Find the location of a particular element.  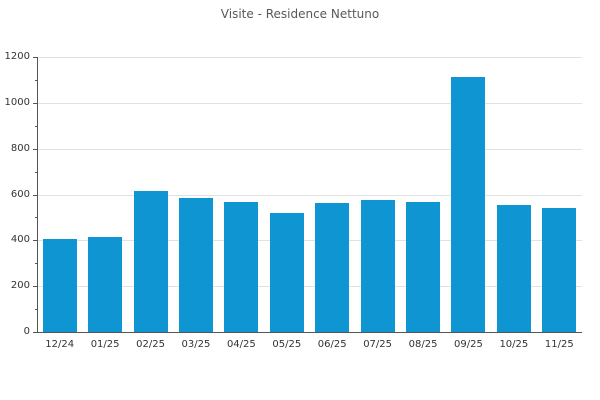

y-axis-spine is located at coordinates (37, 195).